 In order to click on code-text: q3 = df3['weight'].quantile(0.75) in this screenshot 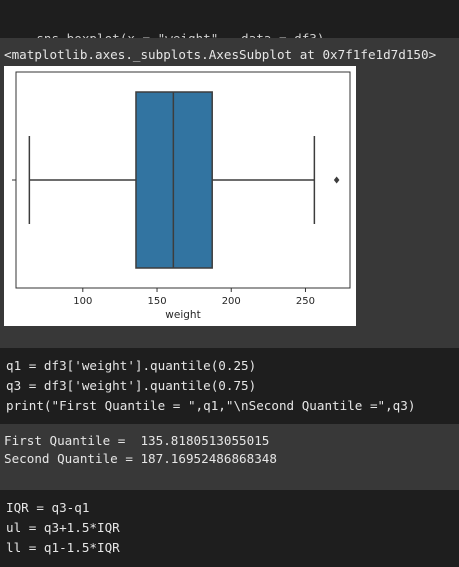, I will do `click(131, 385)`.